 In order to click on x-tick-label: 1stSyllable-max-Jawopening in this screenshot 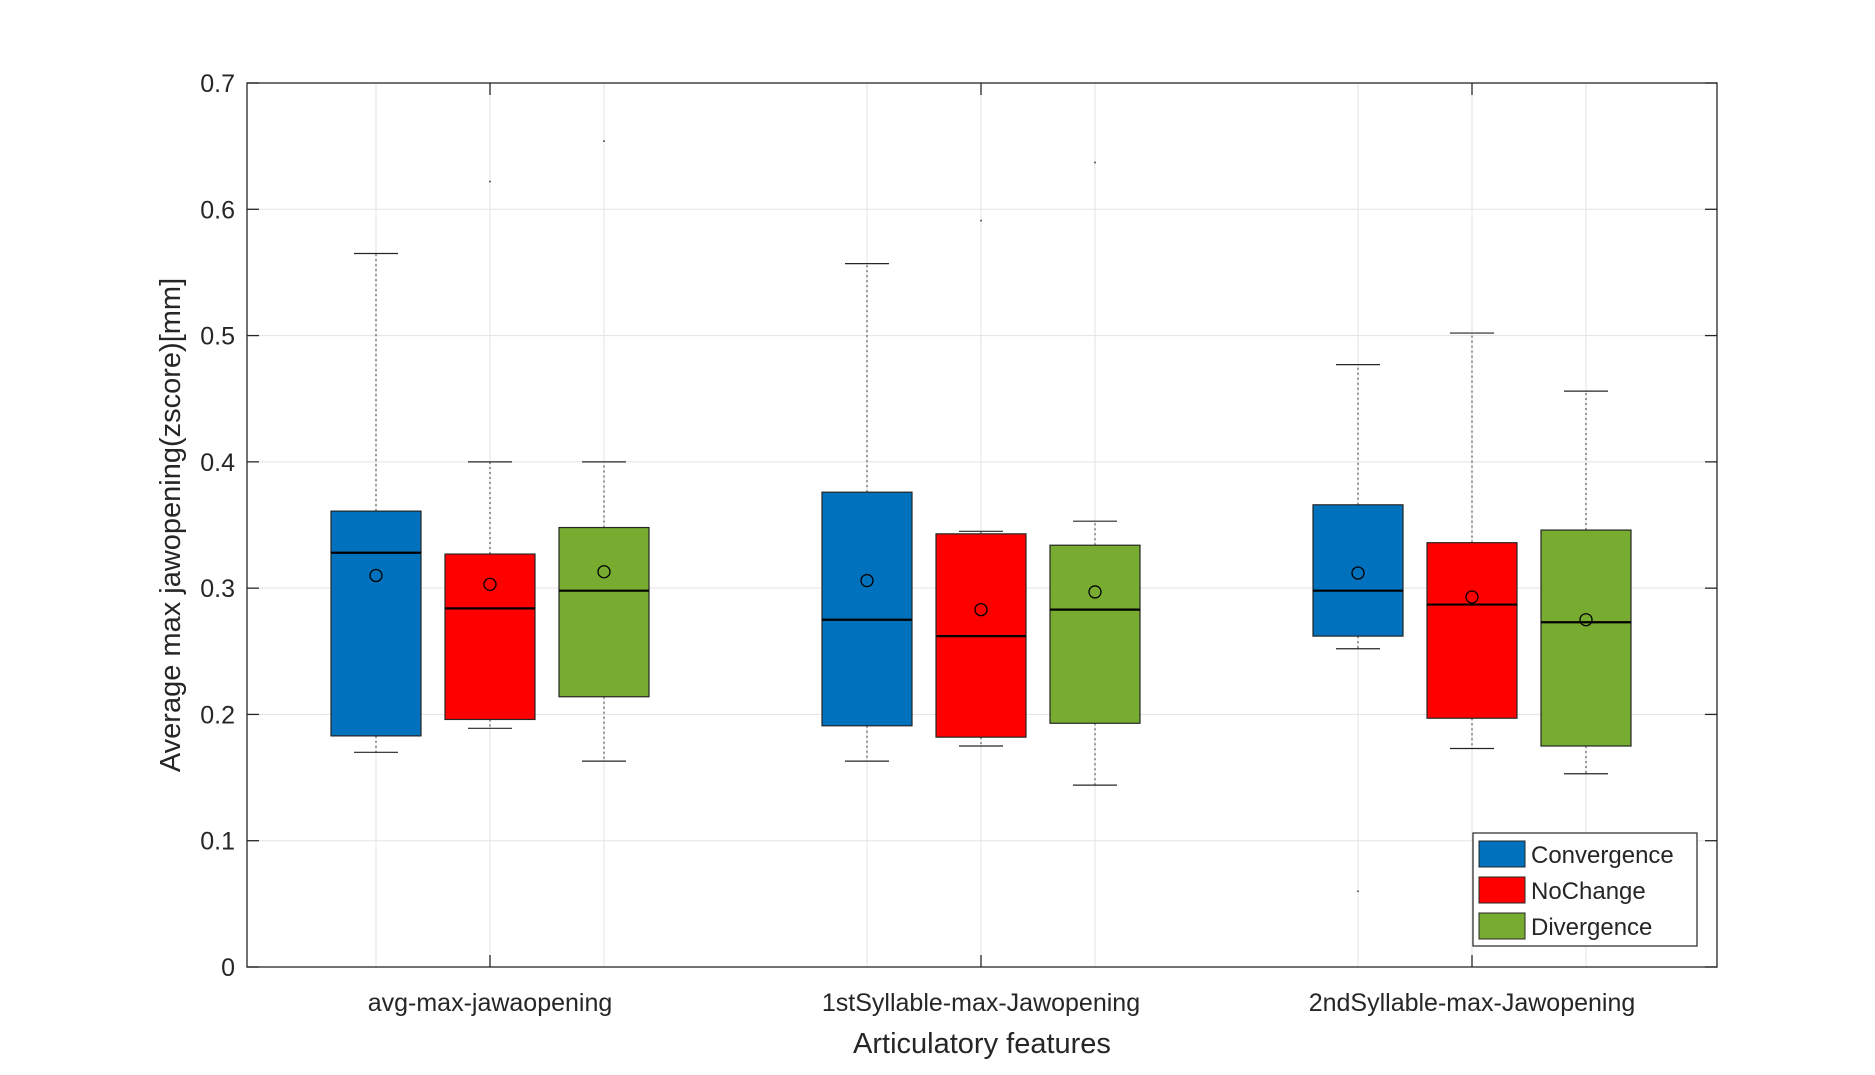, I will do `click(981, 1003)`.